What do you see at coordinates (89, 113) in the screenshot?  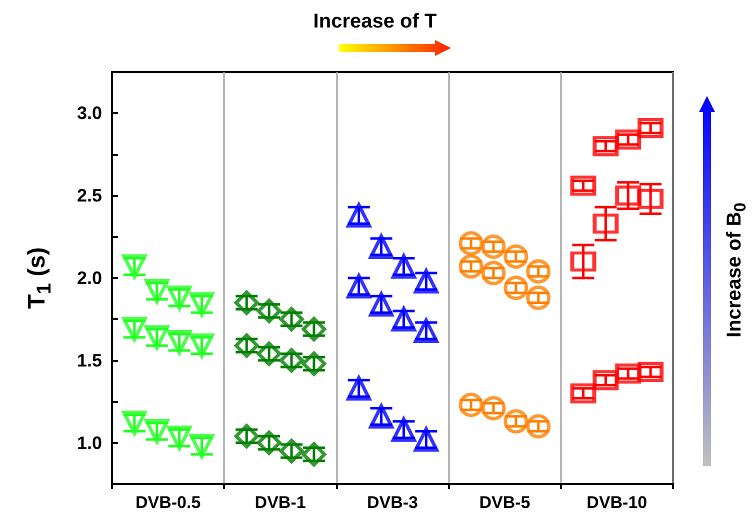 I see `y-tick-label: 3.0` at bounding box center [89, 113].